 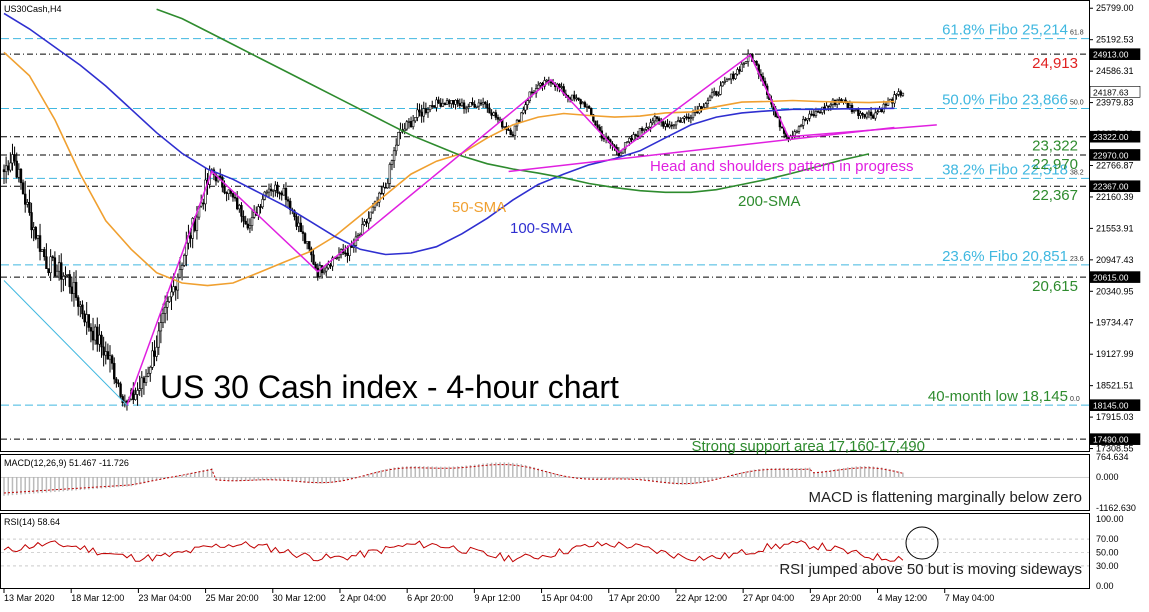 What do you see at coordinates (29, 598) in the screenshot?
I see `x-tick-label: 13 Mar 2020` at bounding box center [29, 598].